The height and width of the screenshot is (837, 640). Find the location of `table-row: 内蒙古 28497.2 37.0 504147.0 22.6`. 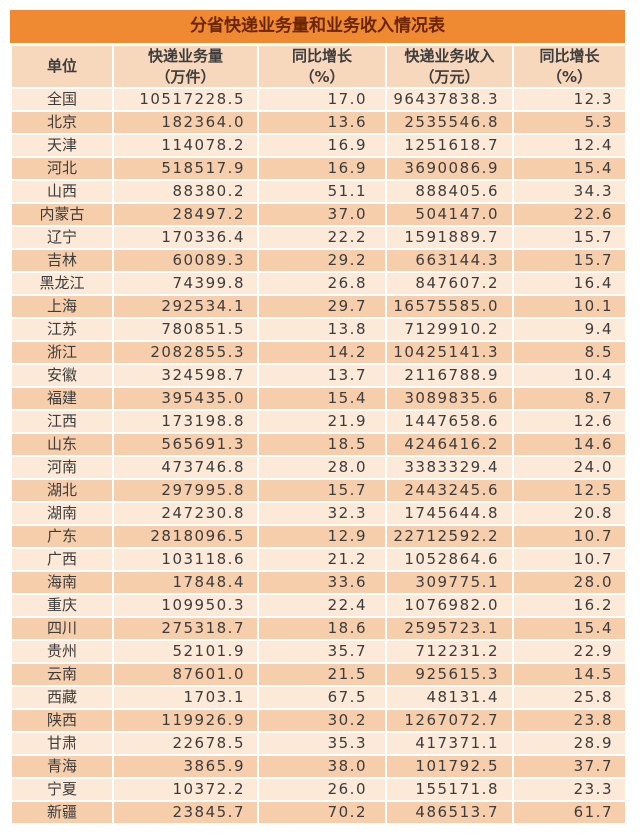

table-row: 内蒙古 28497.2 37.0 504147.0 22.6 is located at coordinates (318, 214).